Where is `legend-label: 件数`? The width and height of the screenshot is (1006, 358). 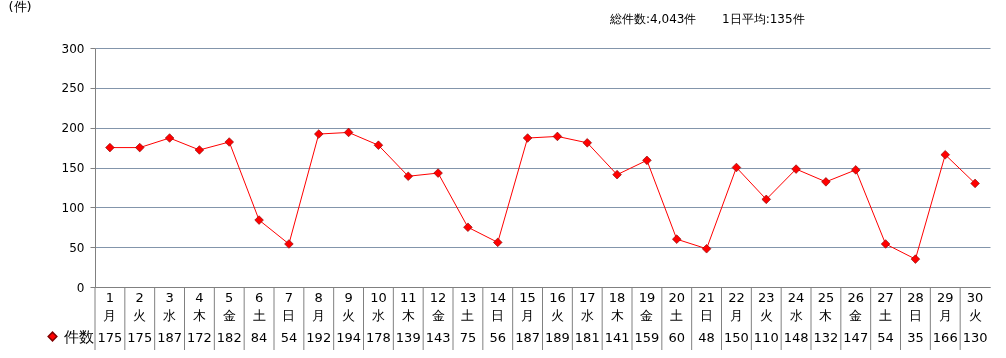 legend-label: 件数 is located at coordinates (79, 336).